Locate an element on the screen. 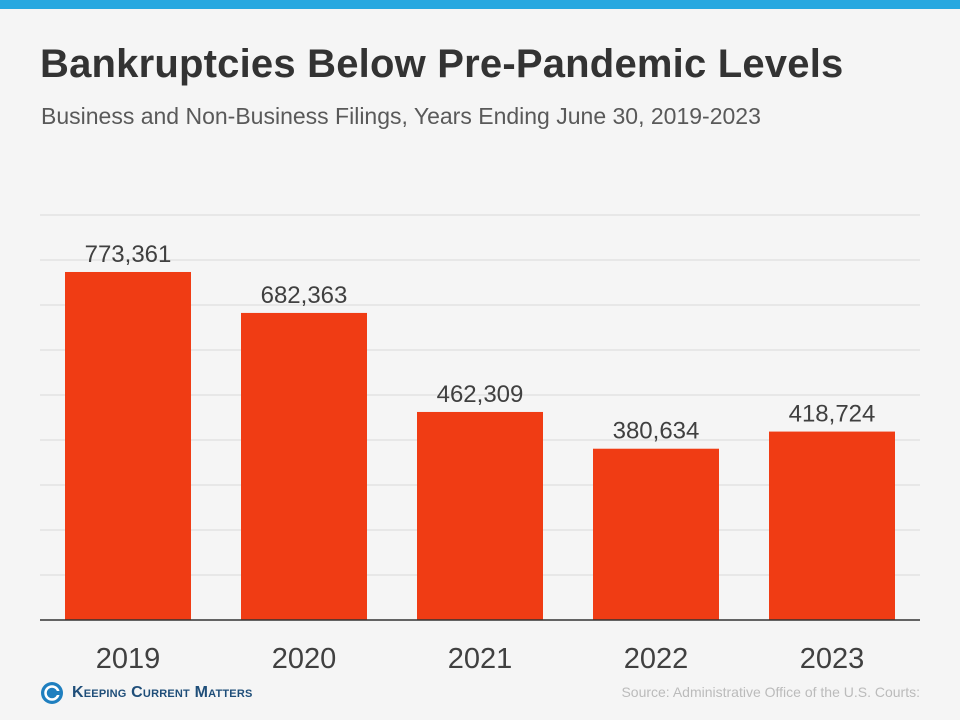  bar-2019 is located at coordinates (128, 445).